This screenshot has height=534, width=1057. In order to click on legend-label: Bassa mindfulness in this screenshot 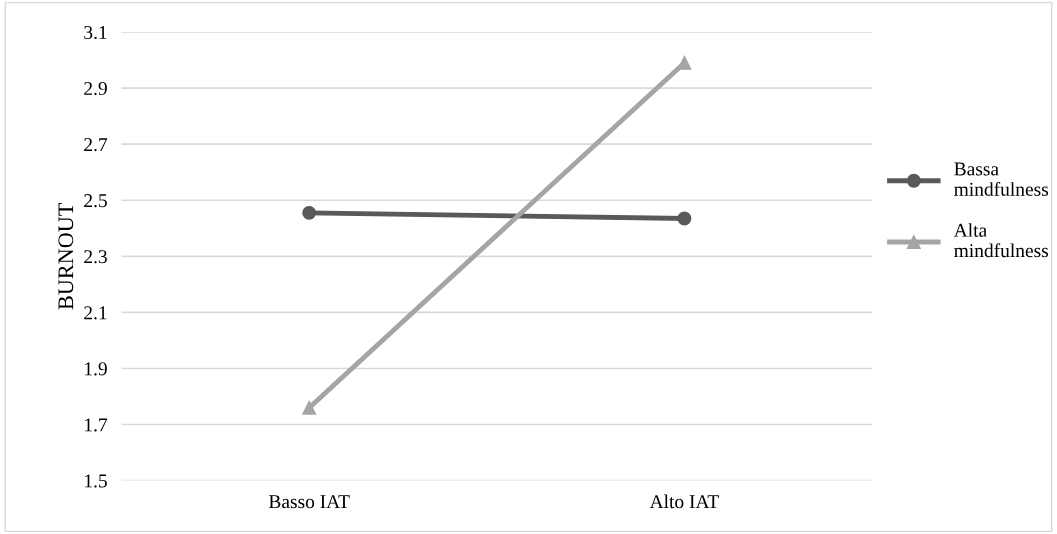, I will do `click(1001, 179)`.